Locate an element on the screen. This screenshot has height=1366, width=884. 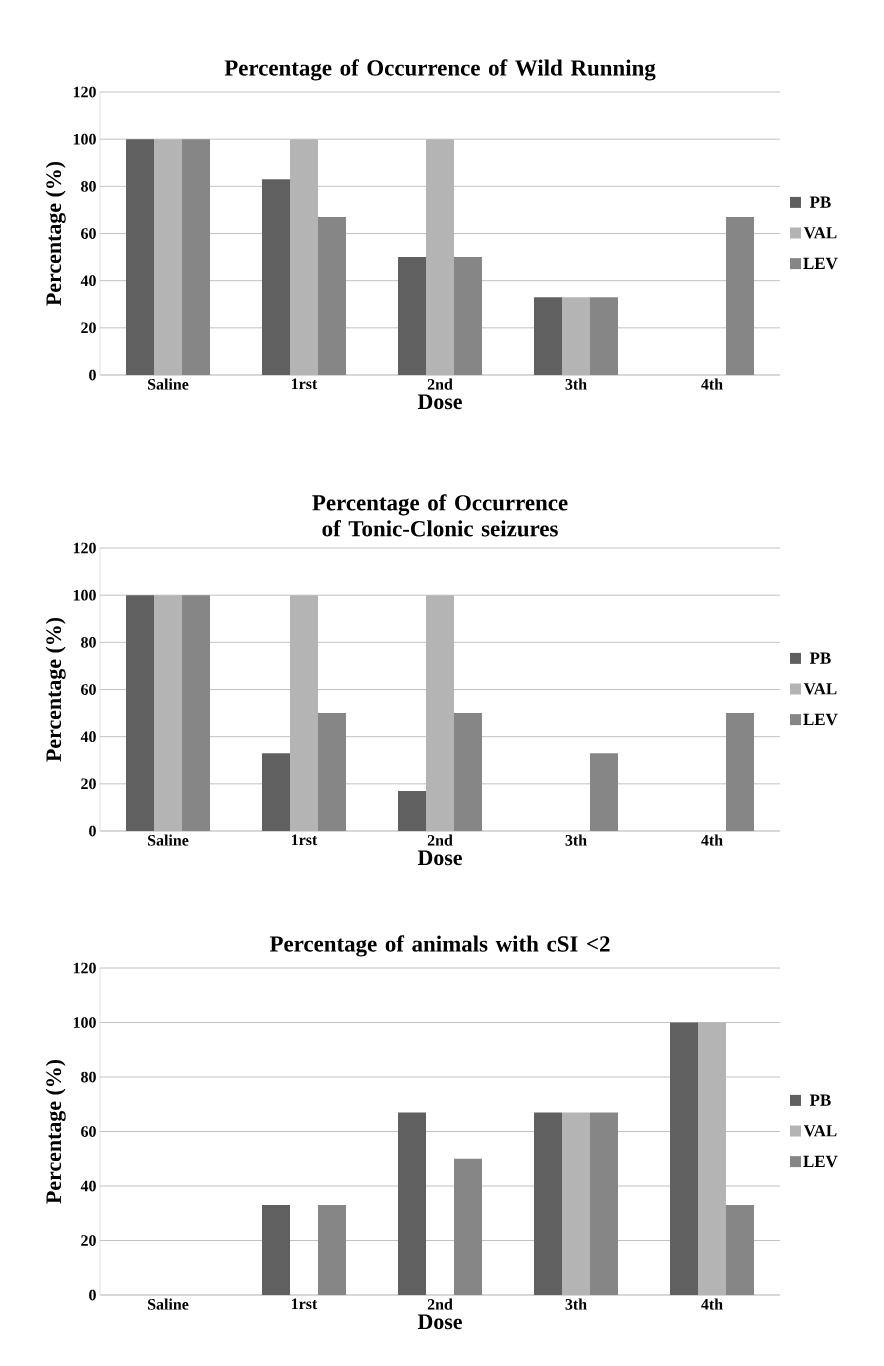
chart-title: Percentage of animals with cSI <2 is located at coordinates (439, 946).